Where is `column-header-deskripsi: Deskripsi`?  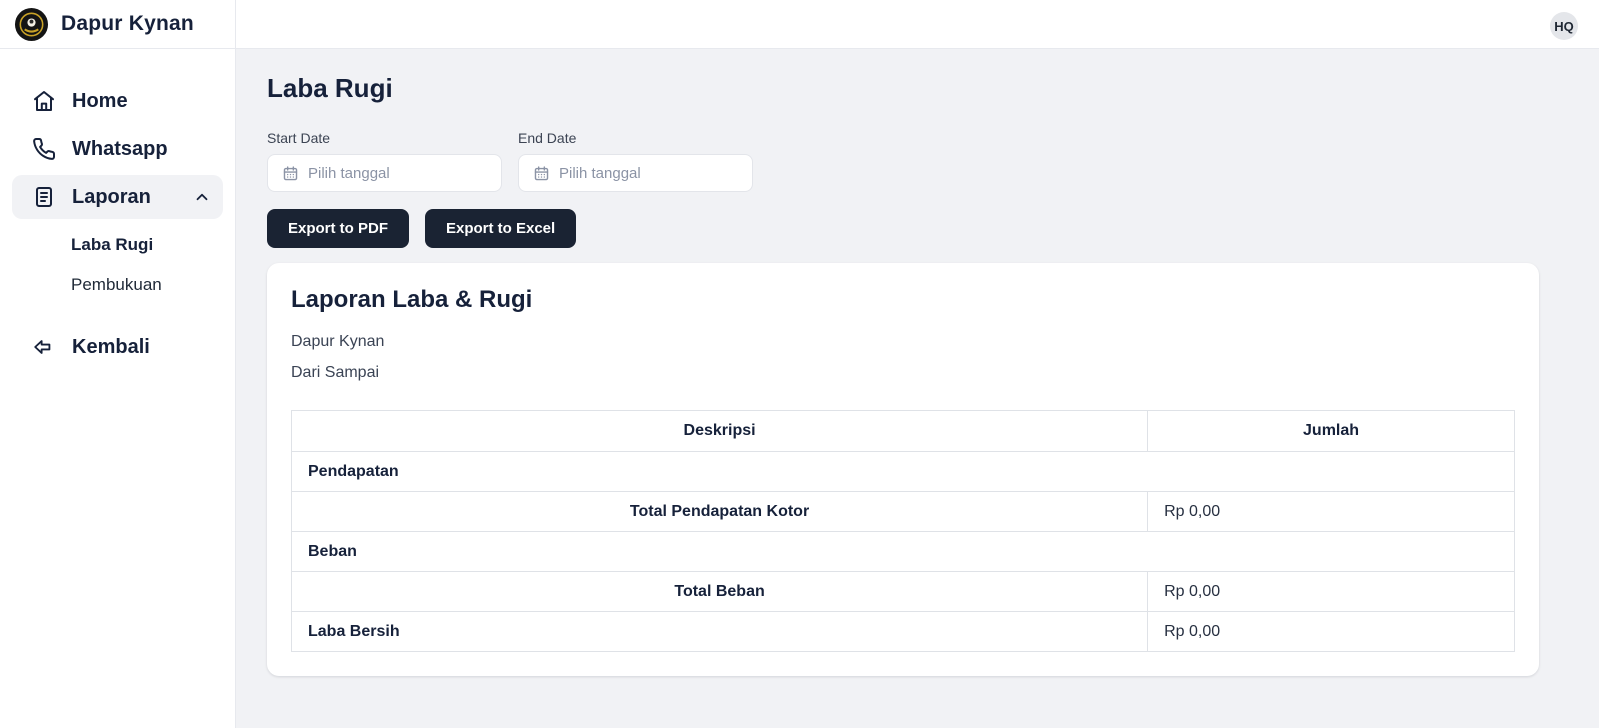 column-header-deskripsi: Deskripsi is located at coordinates (719, 431).